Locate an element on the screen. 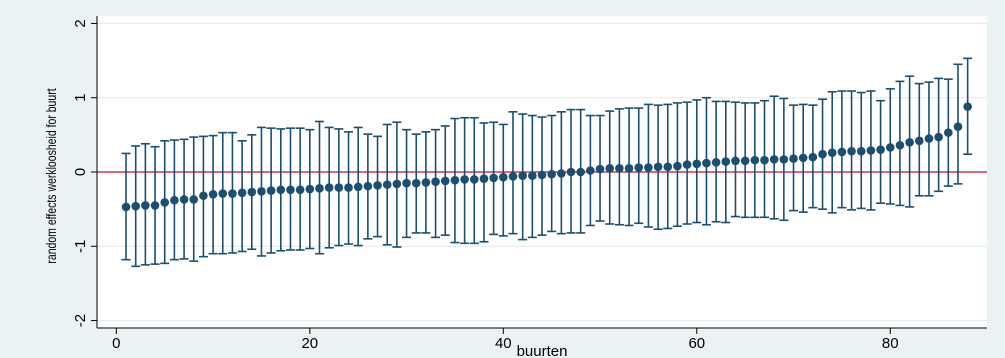  y-tick-label: 1 is located at coordinates (80, 98).